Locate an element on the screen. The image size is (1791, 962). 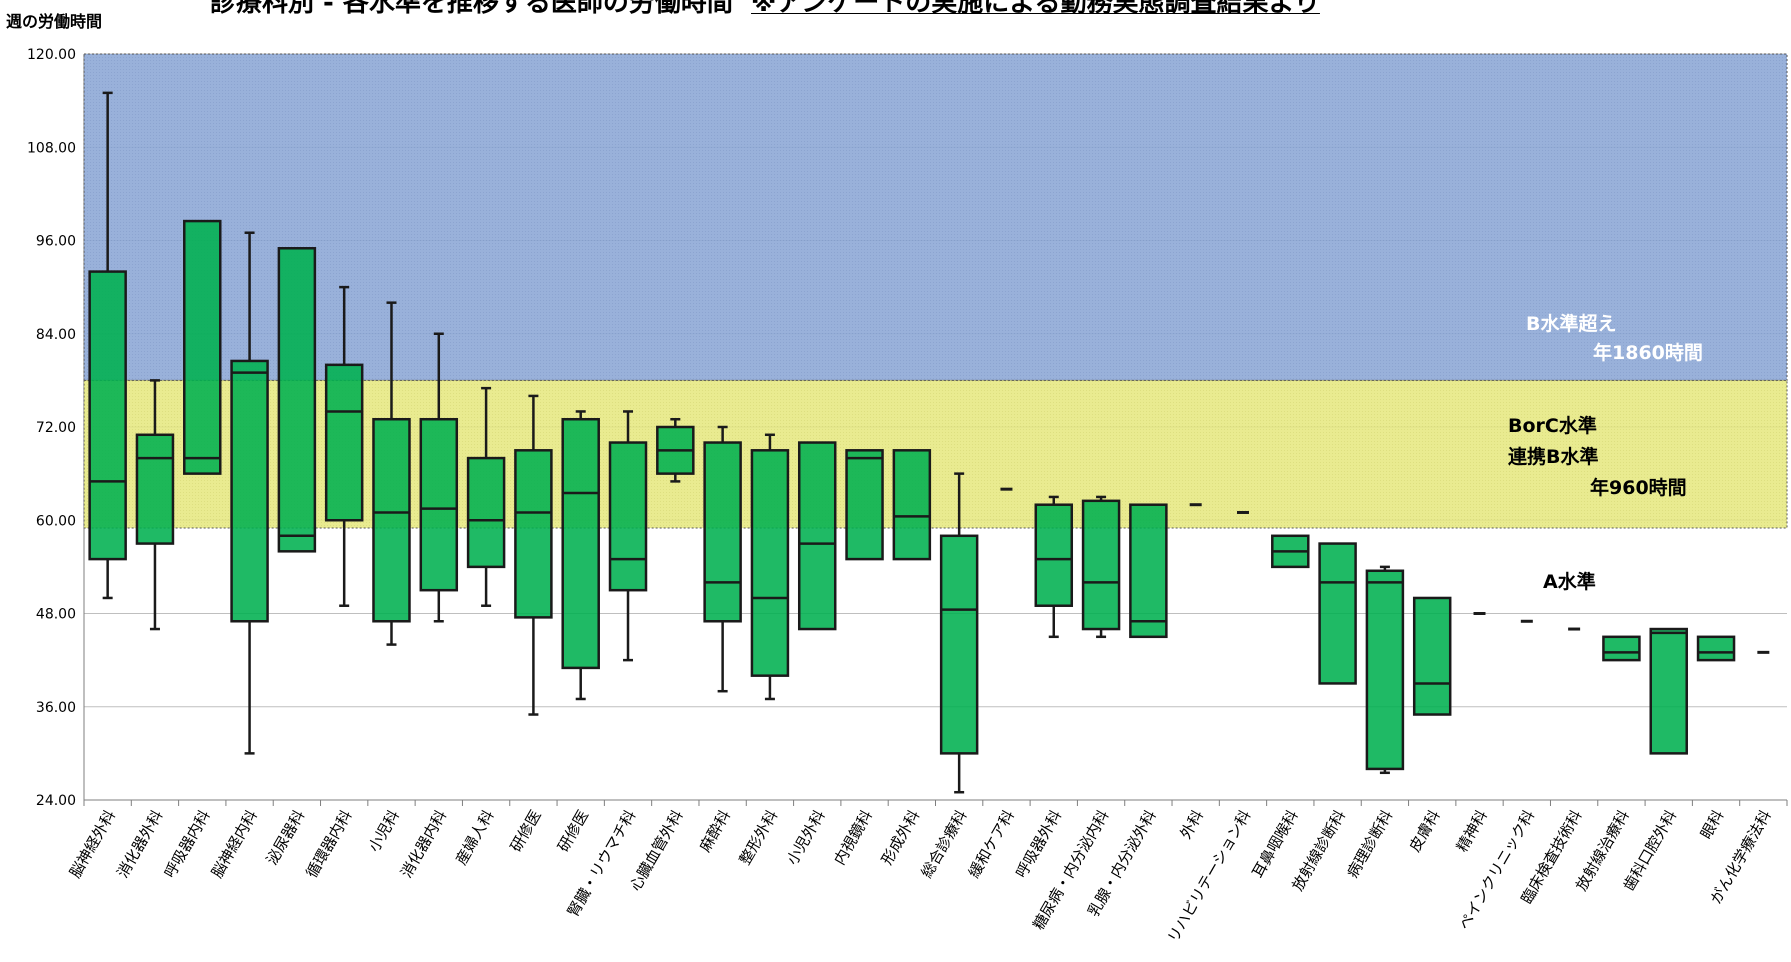
y-tick-label: 24.00 is located at coordinates (56, 801).